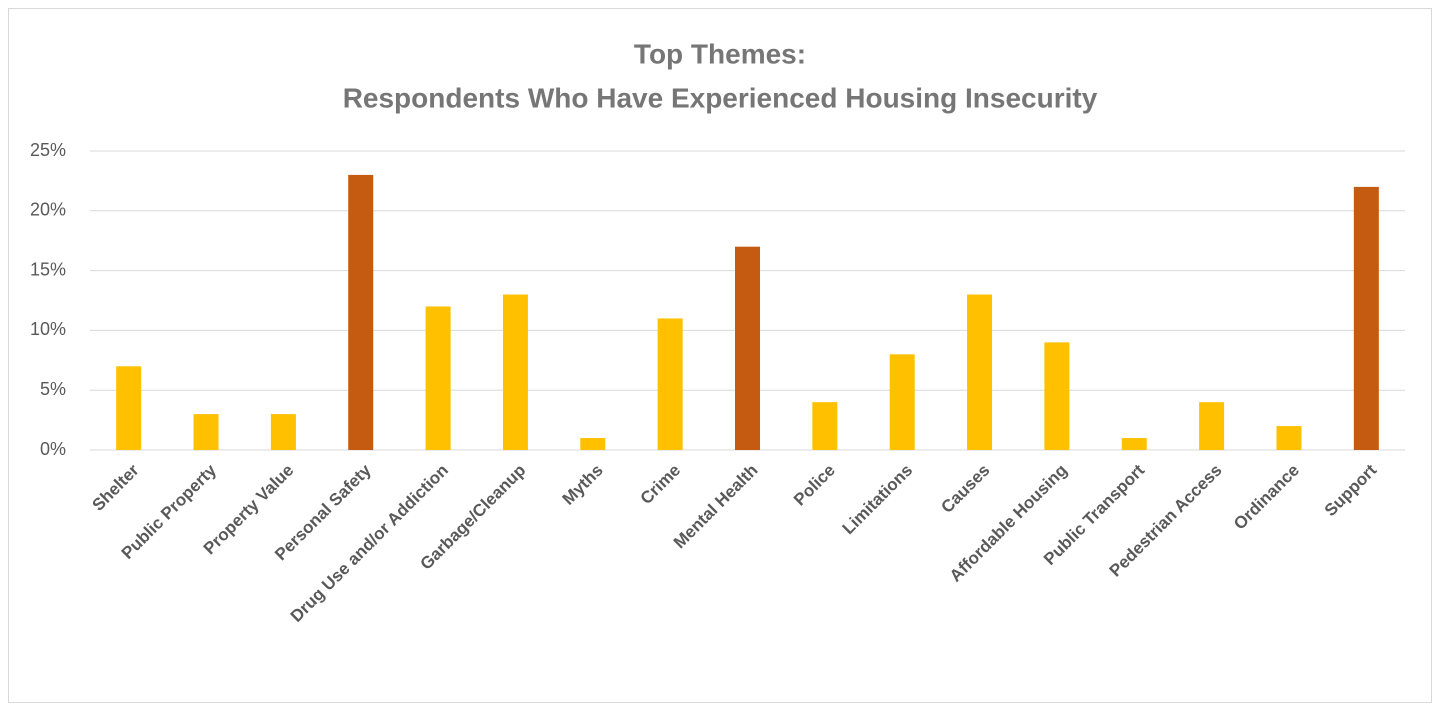  I want to click on y-tick-label: 25%, so click(48, 150).